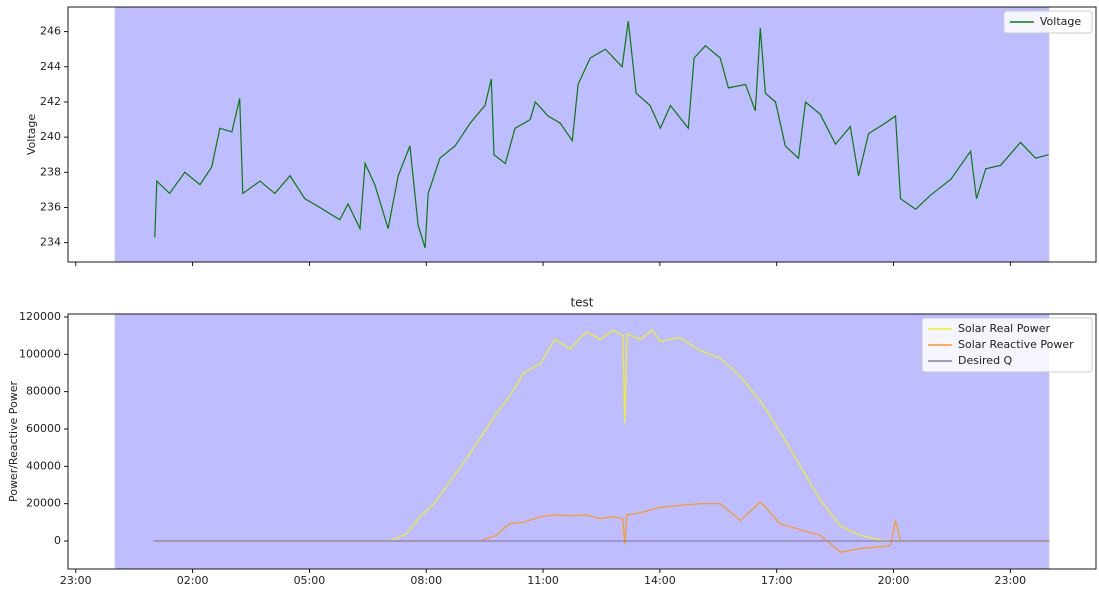 Image resolution: width=1099 pixels, height=592 pixels. What do you see at coordinates (50, 66) in the screenshot?
I see `y-tick-label: 244` at bounding box center [50, 66].